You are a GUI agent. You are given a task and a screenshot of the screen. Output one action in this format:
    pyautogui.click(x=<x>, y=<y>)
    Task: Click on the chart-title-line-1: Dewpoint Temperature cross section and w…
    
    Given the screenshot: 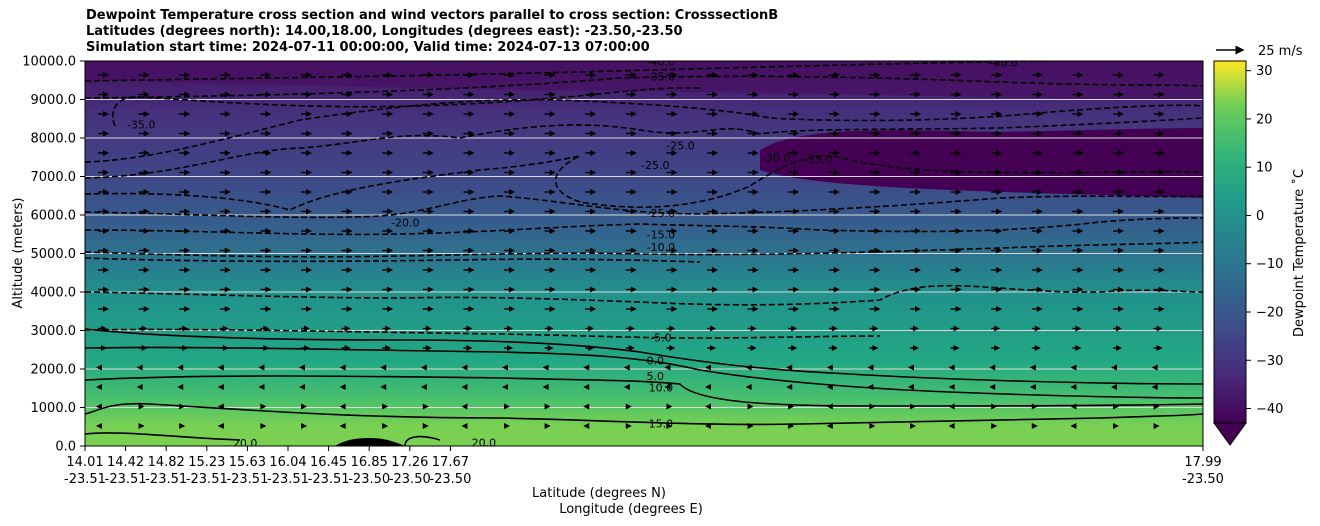 What is the action you would take?
    pyautogui.click(x=432, y=15)
    